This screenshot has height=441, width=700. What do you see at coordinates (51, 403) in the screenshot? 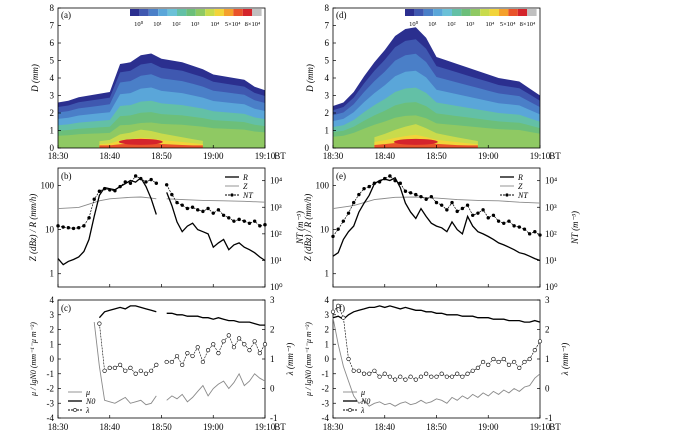
I see `y-tick-label: -3` at bounding box center [51, 403].